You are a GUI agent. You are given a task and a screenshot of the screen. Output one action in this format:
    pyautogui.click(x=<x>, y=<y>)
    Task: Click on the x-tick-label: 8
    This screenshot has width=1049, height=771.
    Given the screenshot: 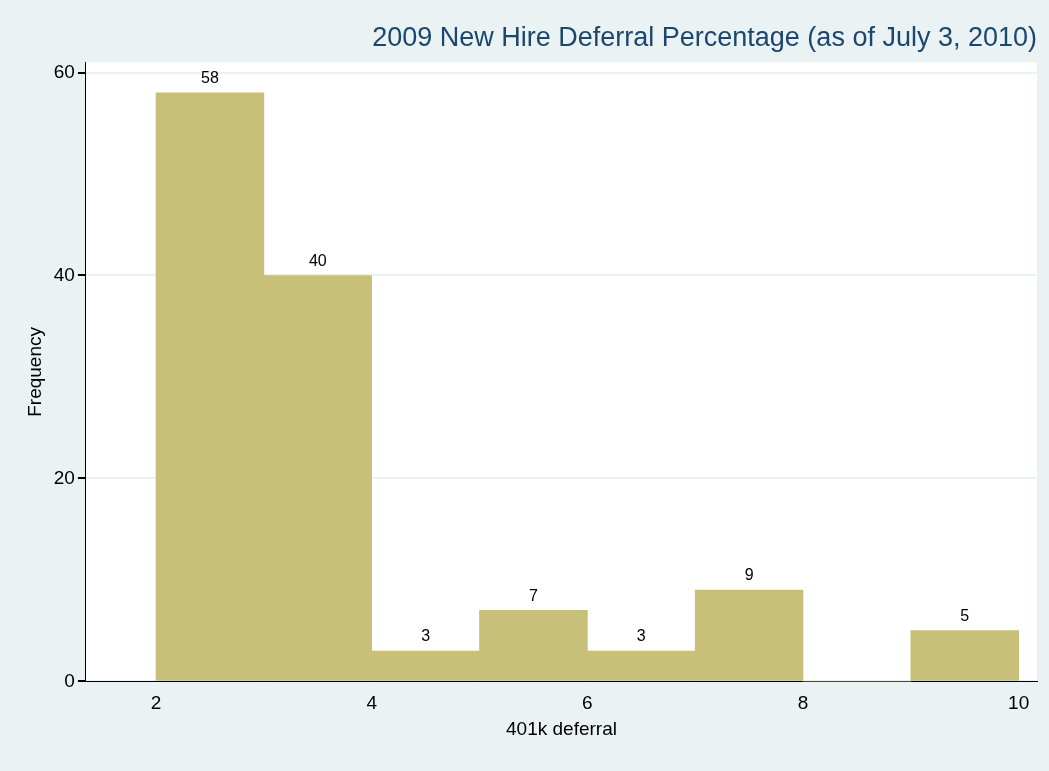 What is the action you would take?
    pyautogui.click(x=803, y=703)
    